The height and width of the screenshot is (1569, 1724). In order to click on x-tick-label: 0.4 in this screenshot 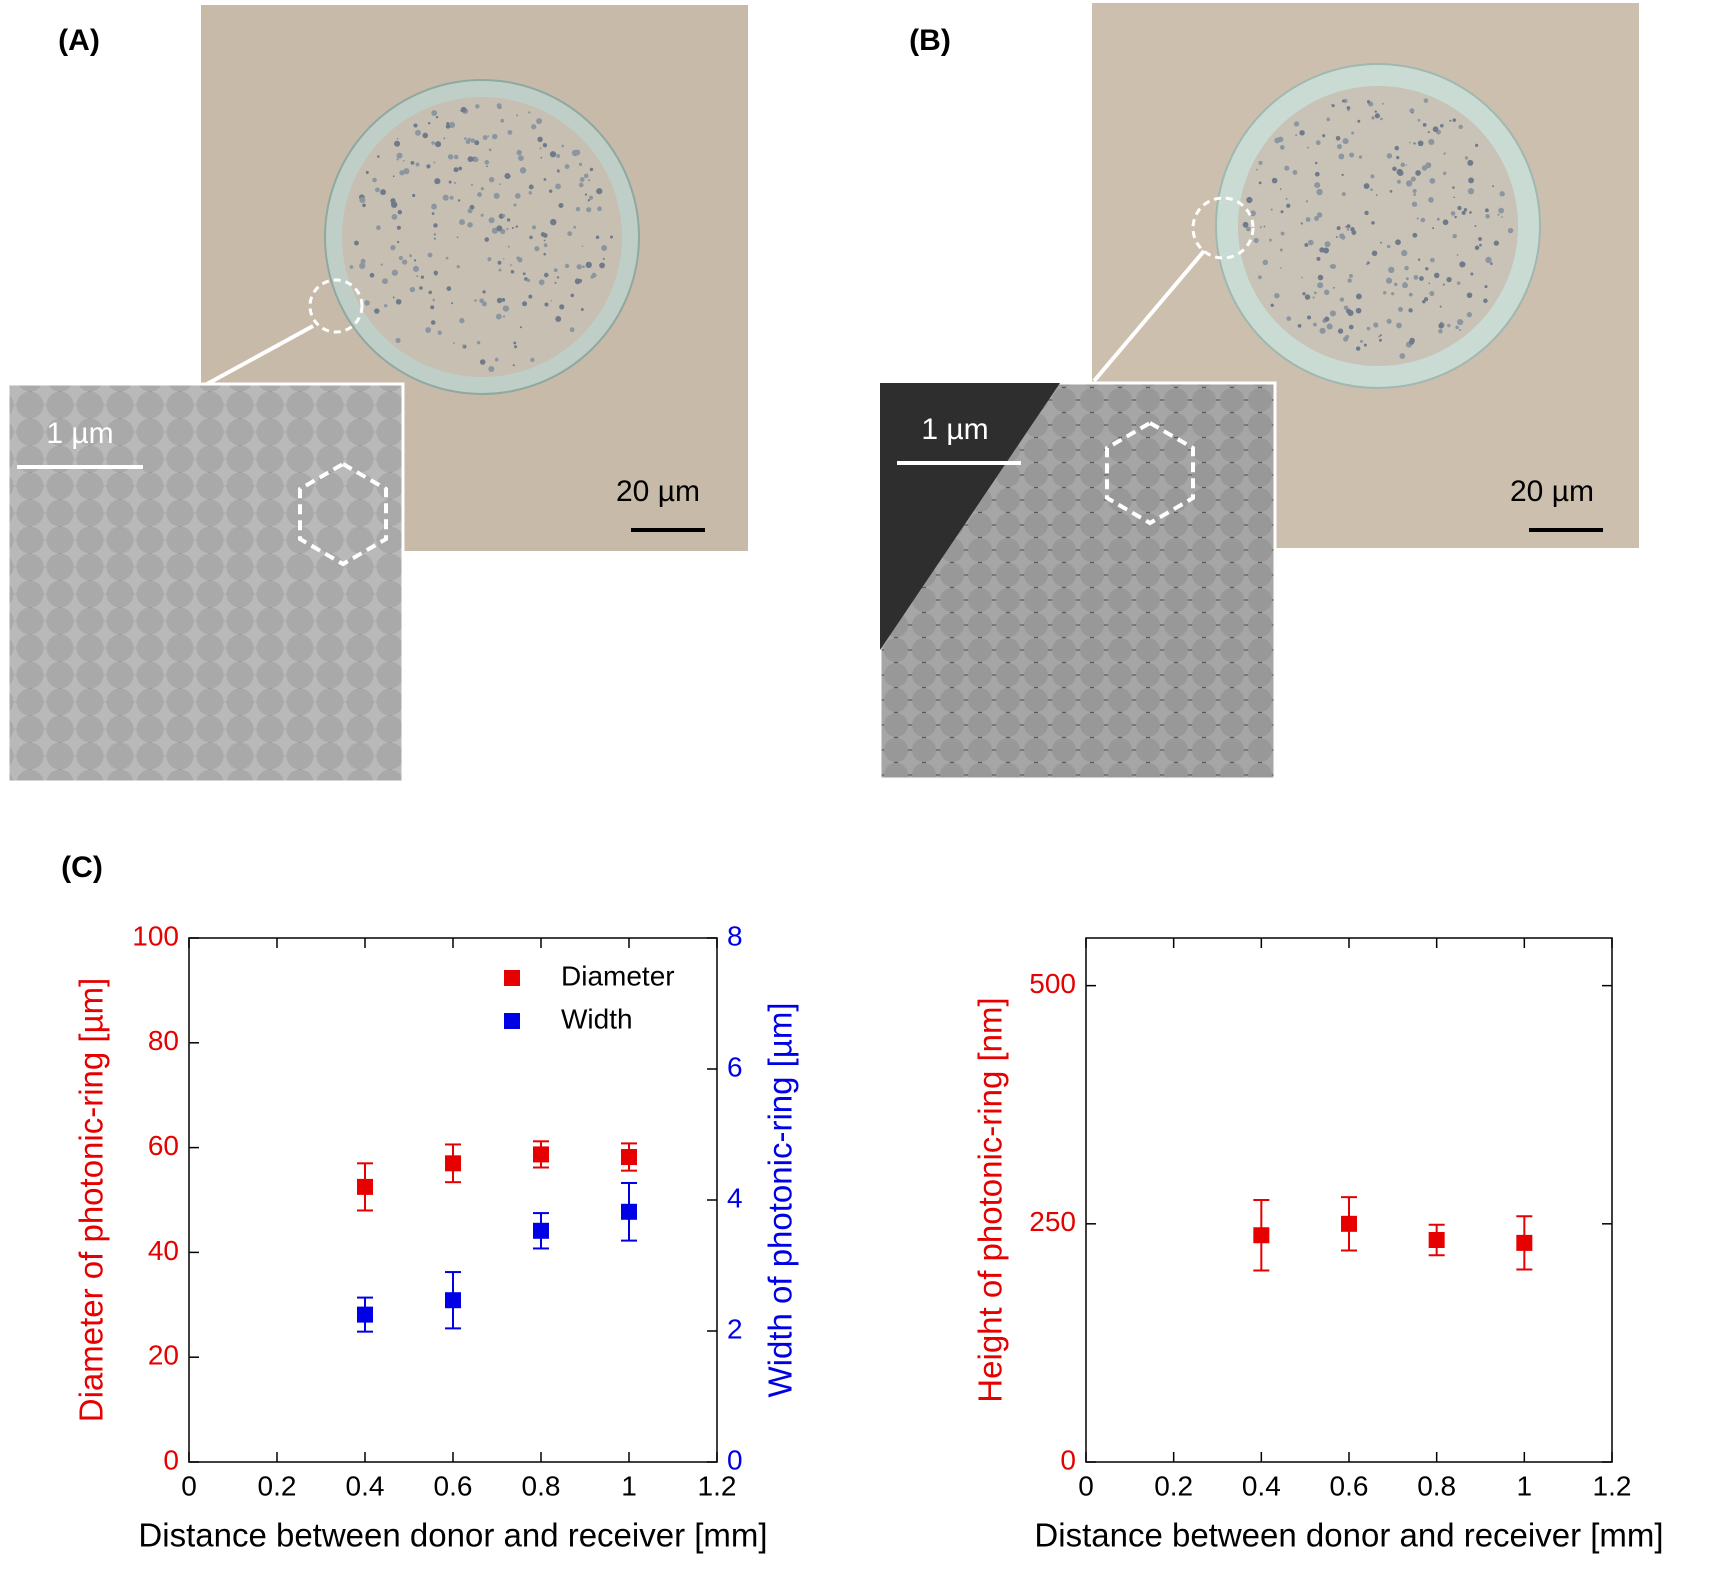, I will do `click(1261, 1485)`.